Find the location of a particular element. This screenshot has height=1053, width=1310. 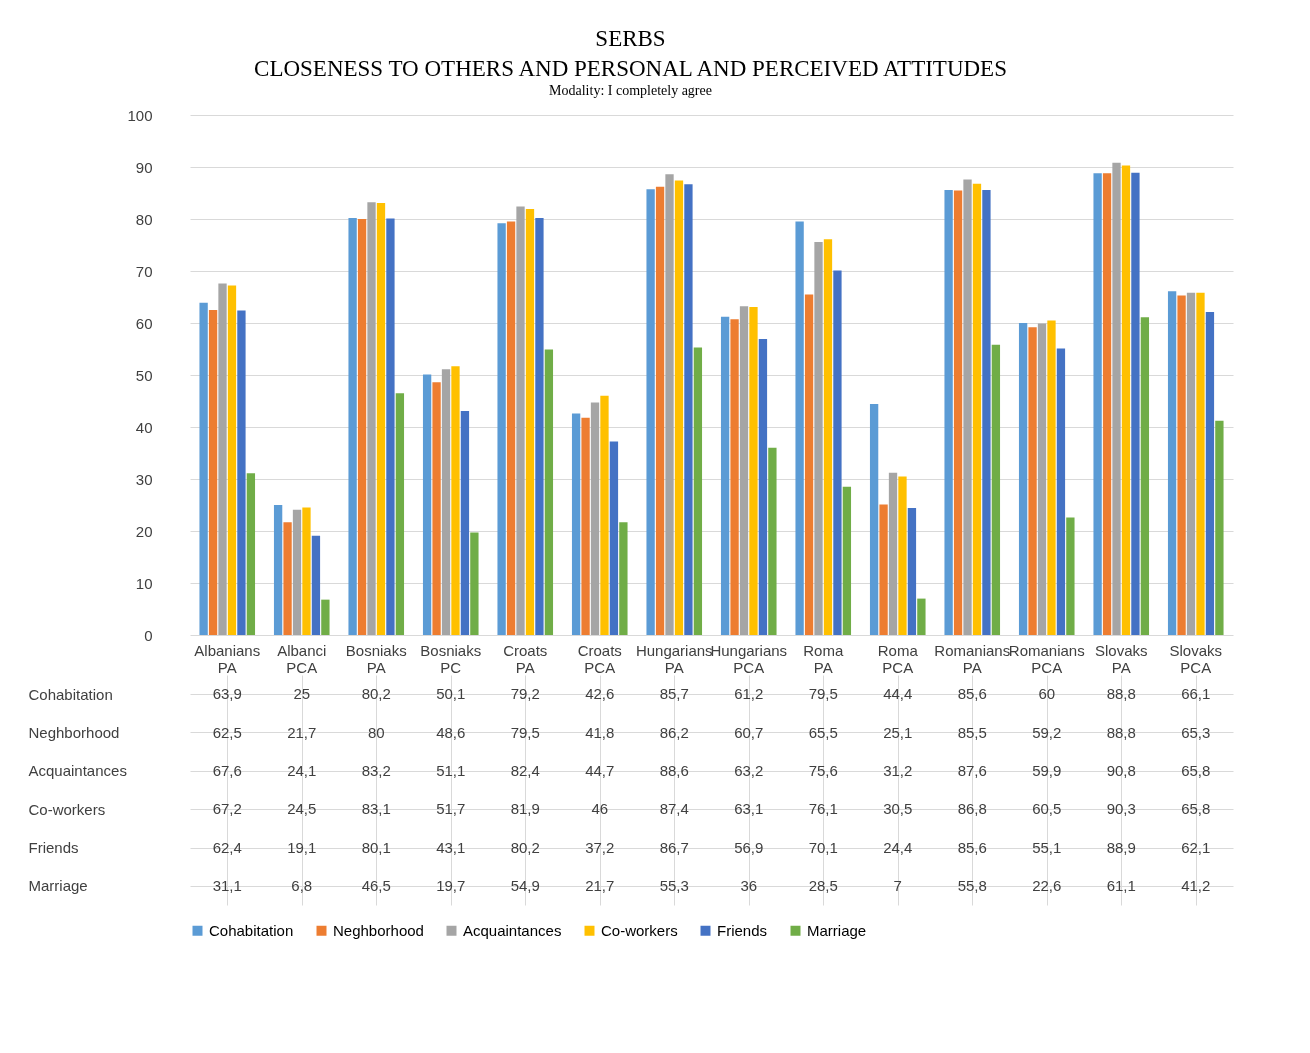

data-label: 59,9 is located at coordinates (1047, 770).